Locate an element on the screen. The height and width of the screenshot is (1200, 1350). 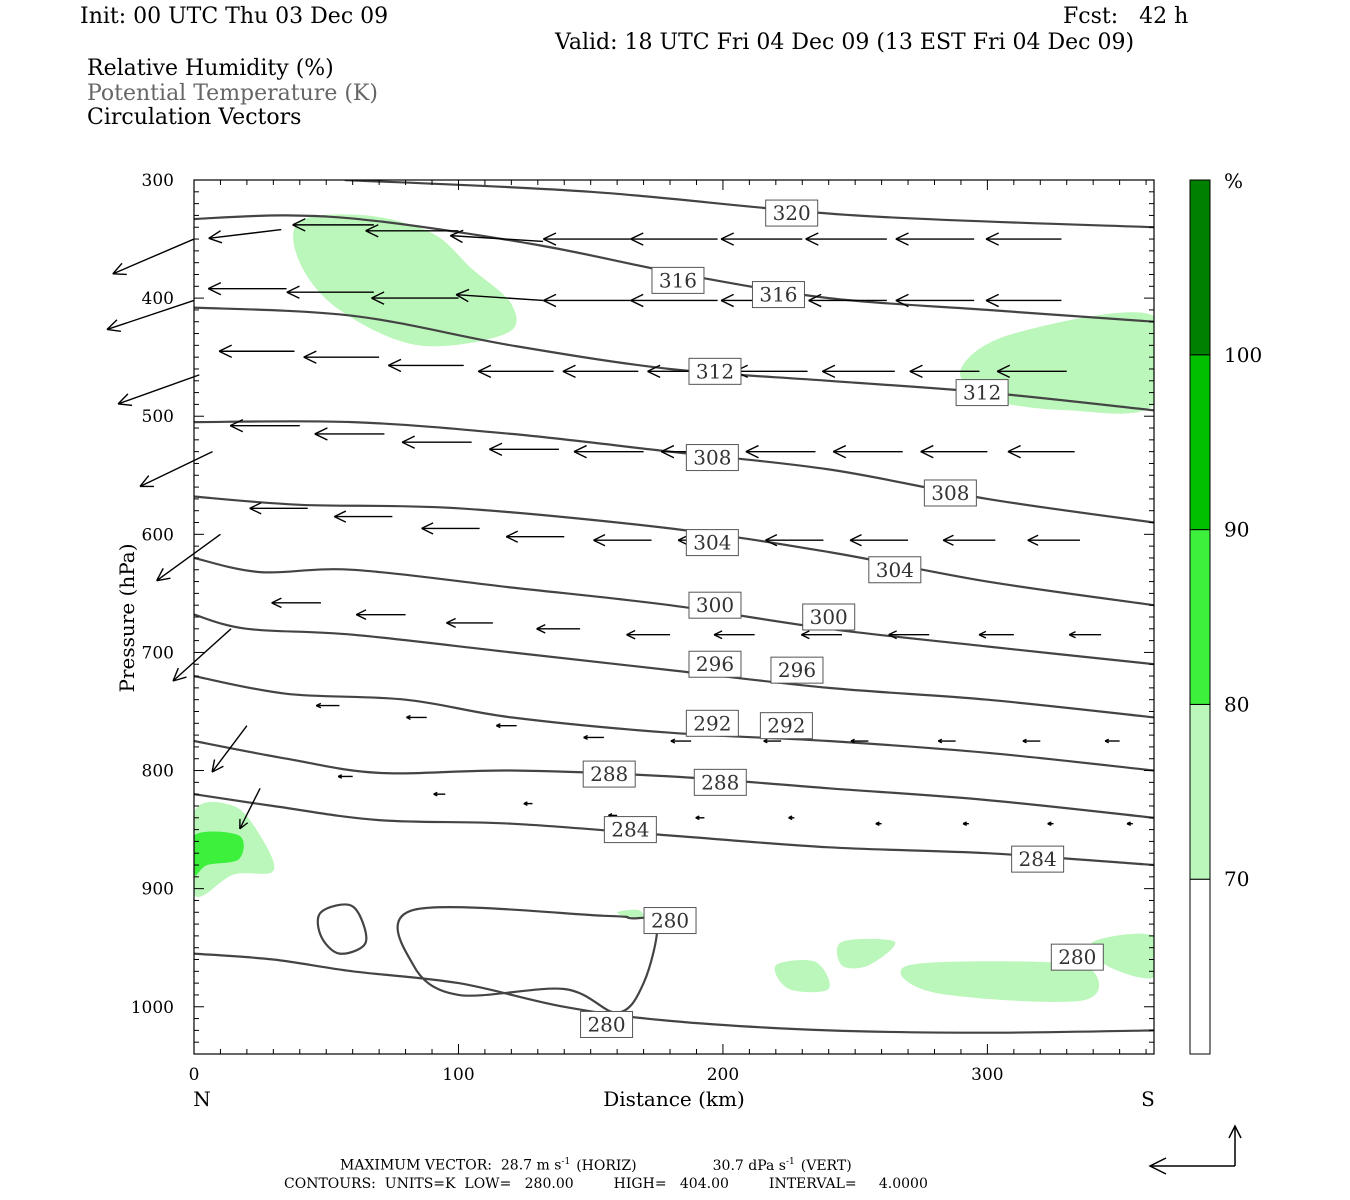
theta-label-text: 288 is located at coordinates (720, 782).